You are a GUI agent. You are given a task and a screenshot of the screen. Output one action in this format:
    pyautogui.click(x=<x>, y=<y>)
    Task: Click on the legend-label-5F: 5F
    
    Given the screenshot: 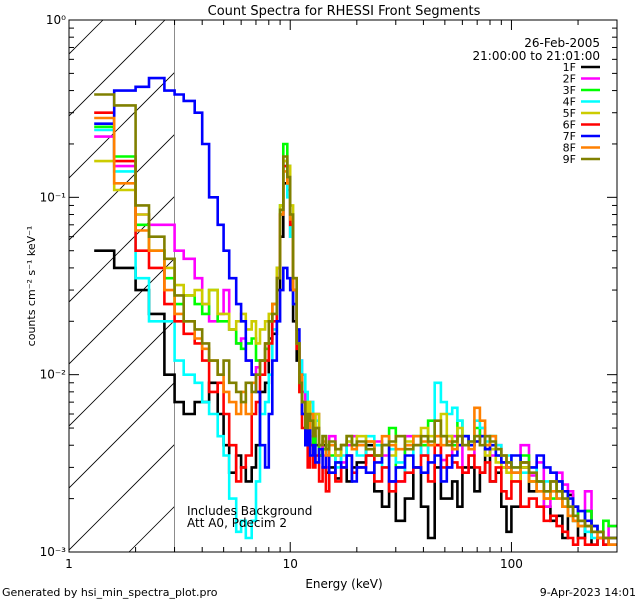 What is the action you would take?
    pyautogui.click(x=569, y=113)
    